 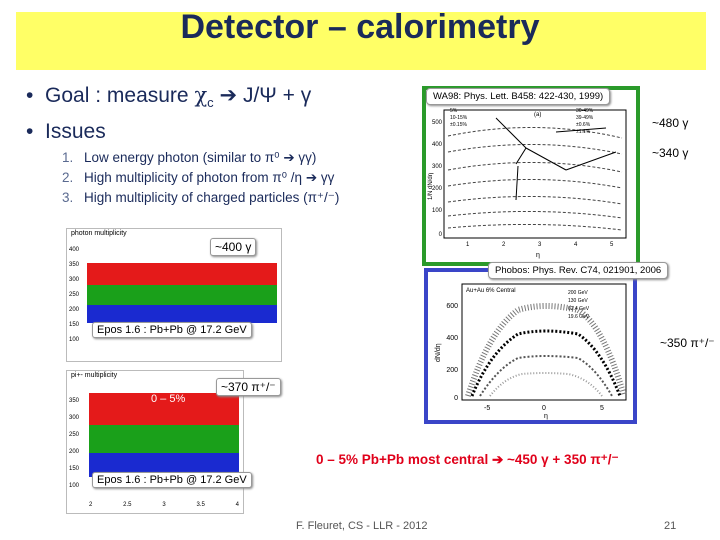 I want to click on pion-ytick: 300, so click(x=74, y=418).